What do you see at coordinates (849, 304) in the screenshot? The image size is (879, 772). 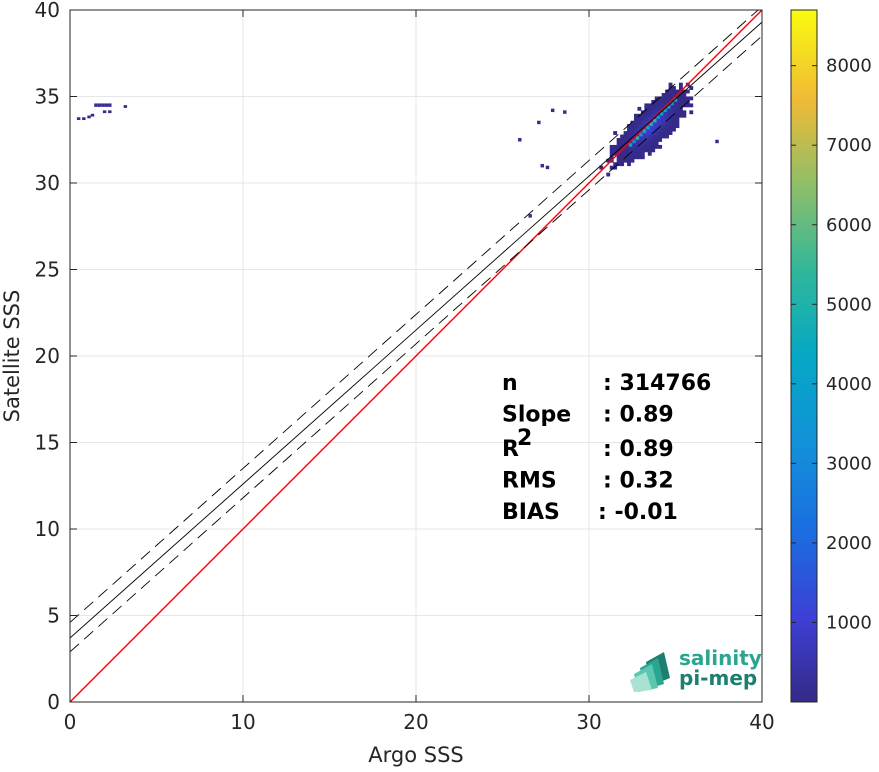 I see `colorbar-tick-label: 5000` at bounding box center [849, 304].